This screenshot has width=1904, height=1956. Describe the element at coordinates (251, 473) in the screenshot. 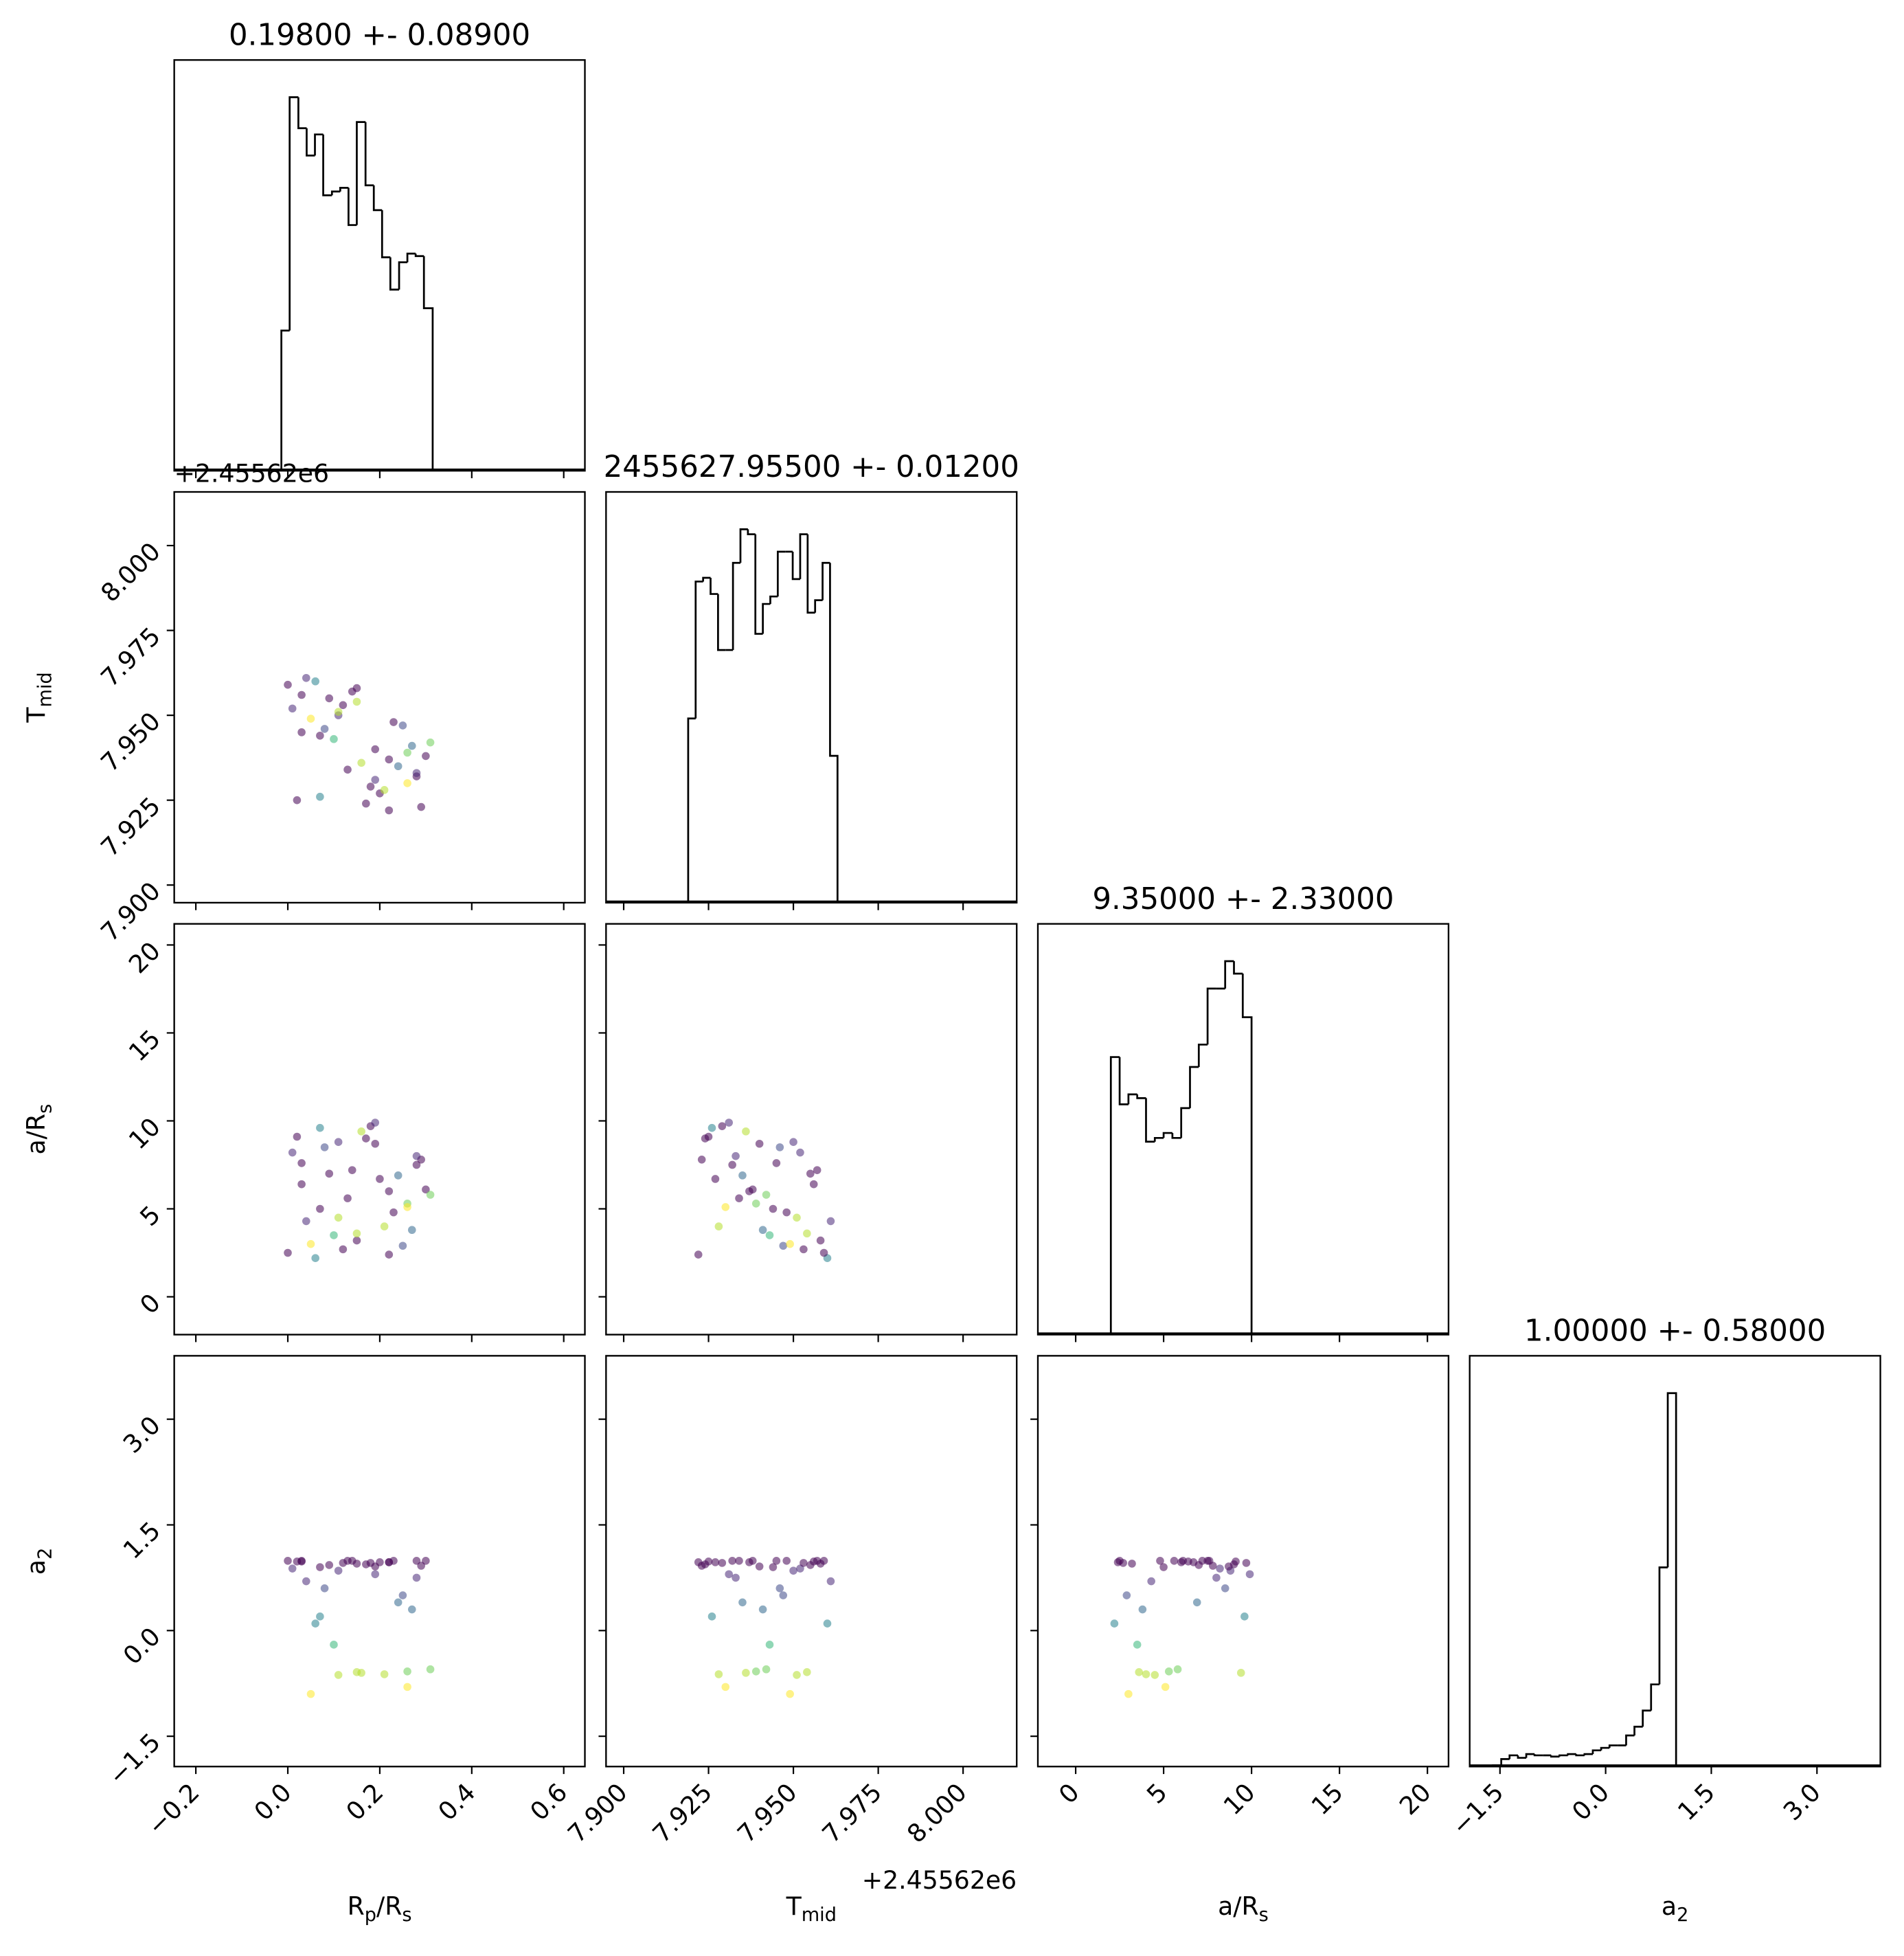

I see `y-offset-label: +2.45562e6` at that location.